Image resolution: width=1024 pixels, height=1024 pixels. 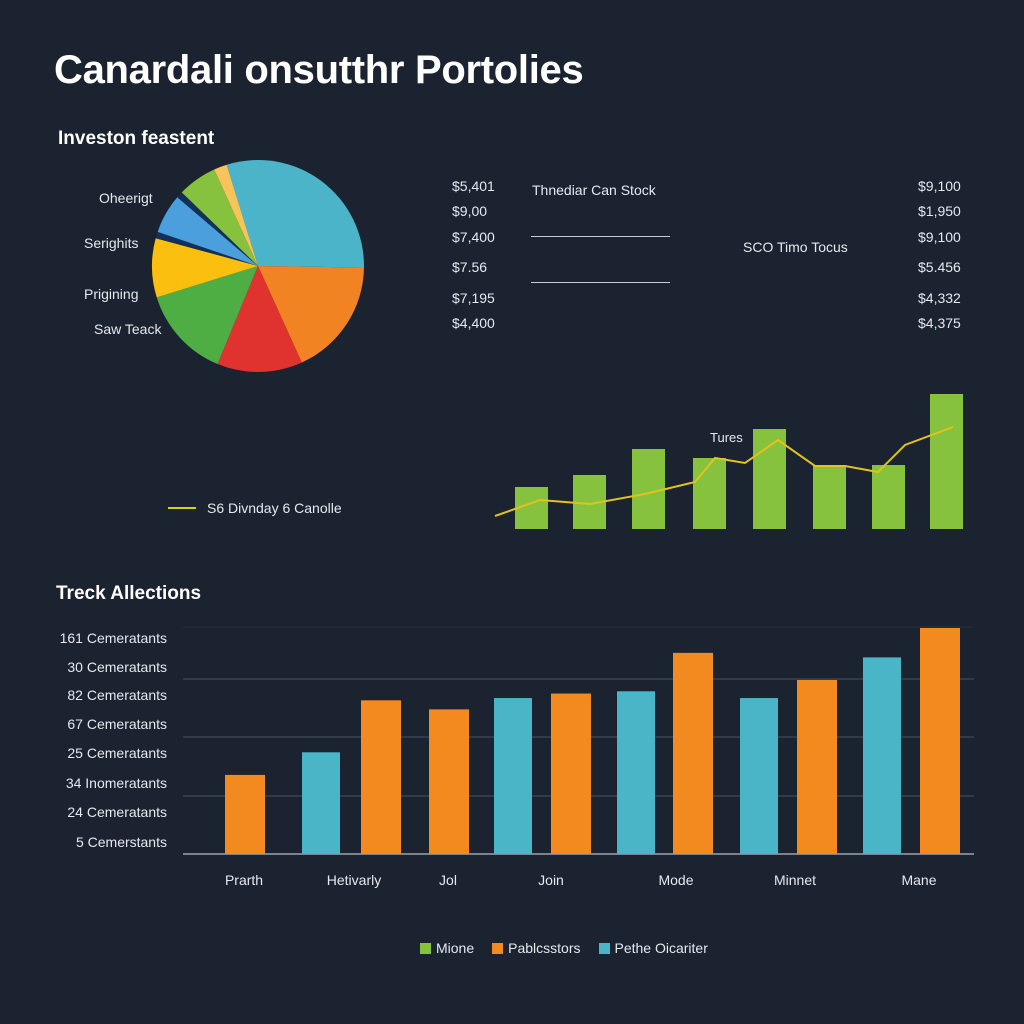 I want to click on price-value: $9,00, so click(x=470, y=211).